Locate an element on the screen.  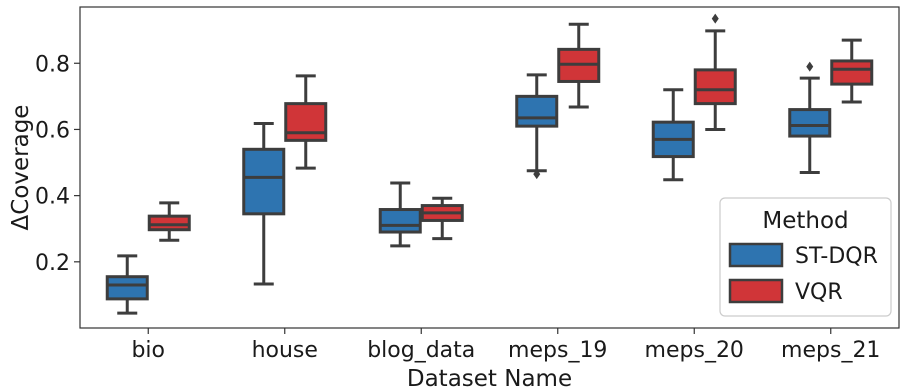
box-vqr-bio is located at coordinates (169, 221).